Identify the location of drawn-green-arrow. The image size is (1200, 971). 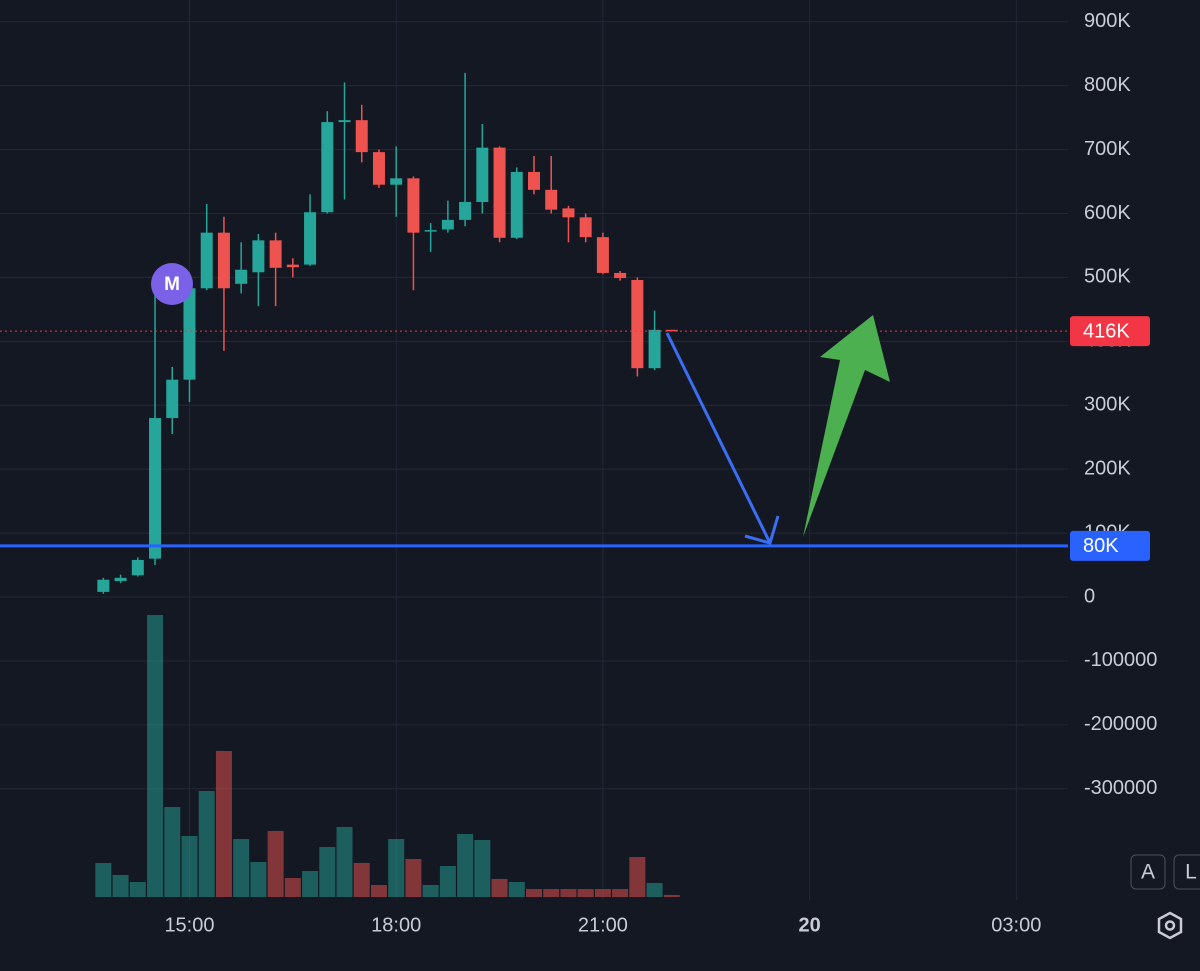
(846, 426).